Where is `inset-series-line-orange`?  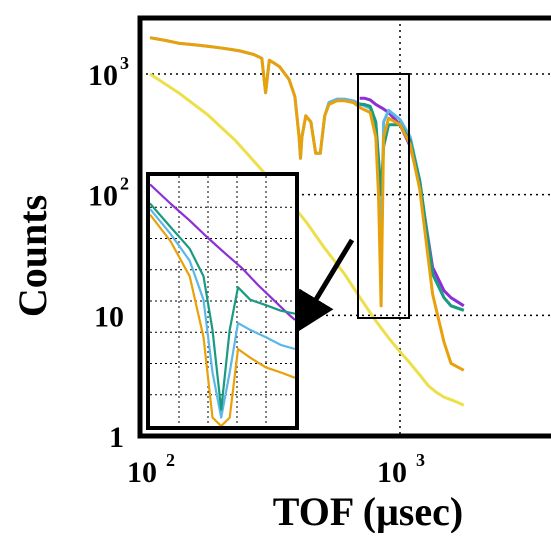
inset-series-line-orange is located at coordinates (222, 319).